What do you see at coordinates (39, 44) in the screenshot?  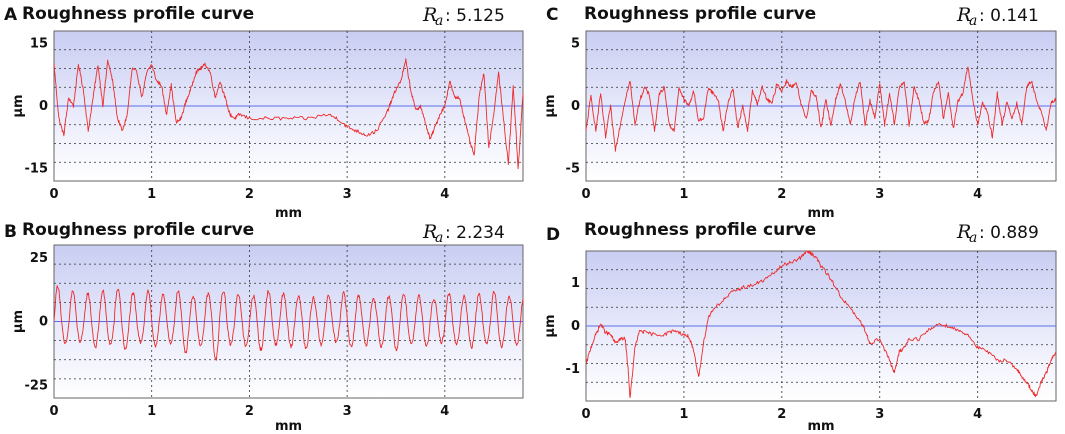 I see `y-tick-label: 15` at bounding box center [39, 44].